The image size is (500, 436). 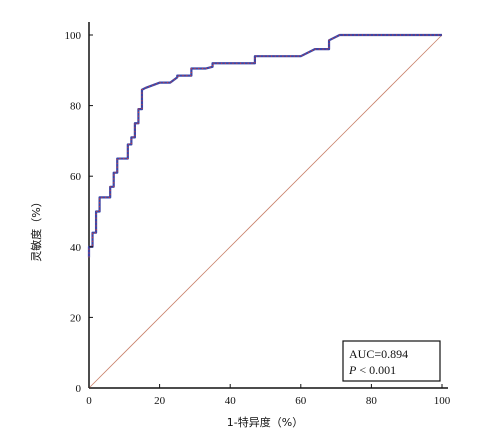 I want to click on y-tick-label: 20, so click(x=76, y=318).